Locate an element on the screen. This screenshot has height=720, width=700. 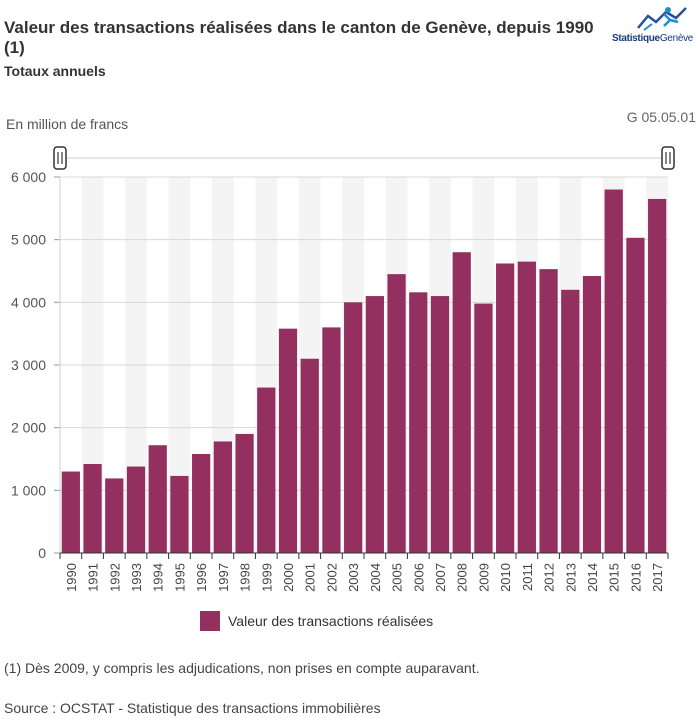
x-tick-label: 1994 is located at coordinates (158, 577).